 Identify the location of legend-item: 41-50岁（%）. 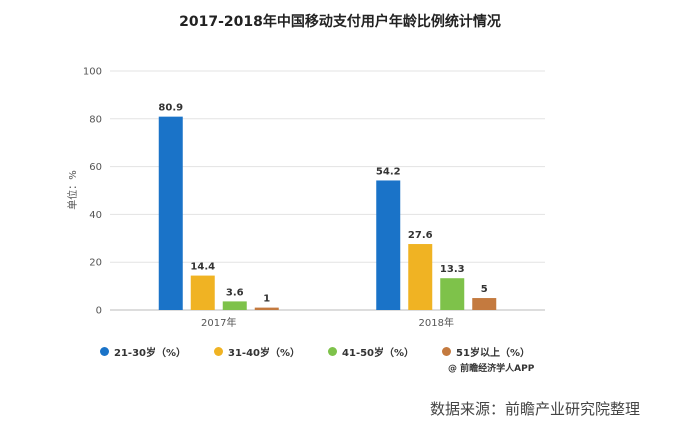
(371, 351).